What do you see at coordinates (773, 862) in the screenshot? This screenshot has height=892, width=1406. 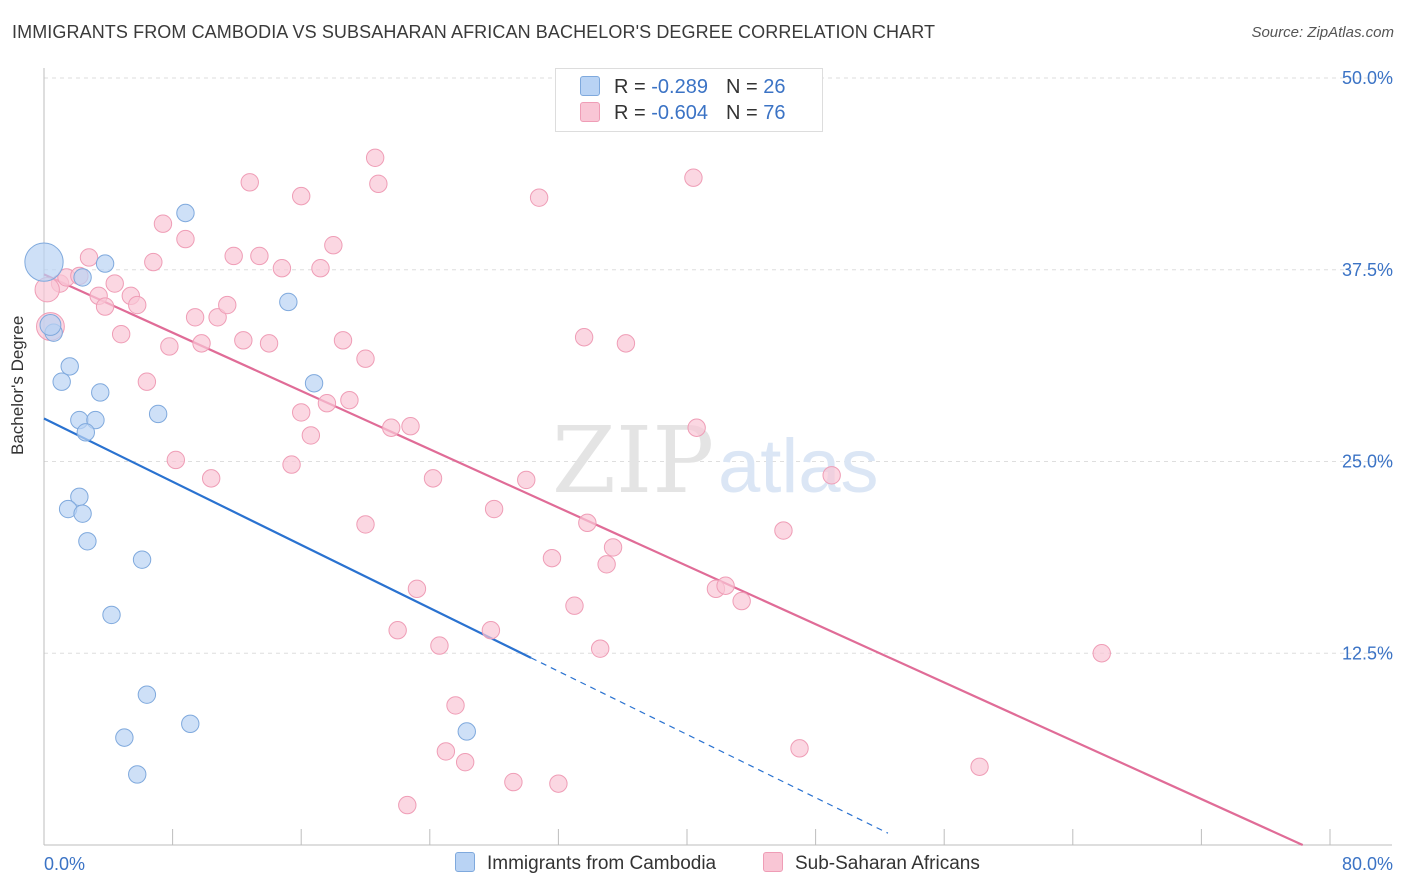 I see `bottom-legend-swatch-pink` at bounding box center [773, 862].